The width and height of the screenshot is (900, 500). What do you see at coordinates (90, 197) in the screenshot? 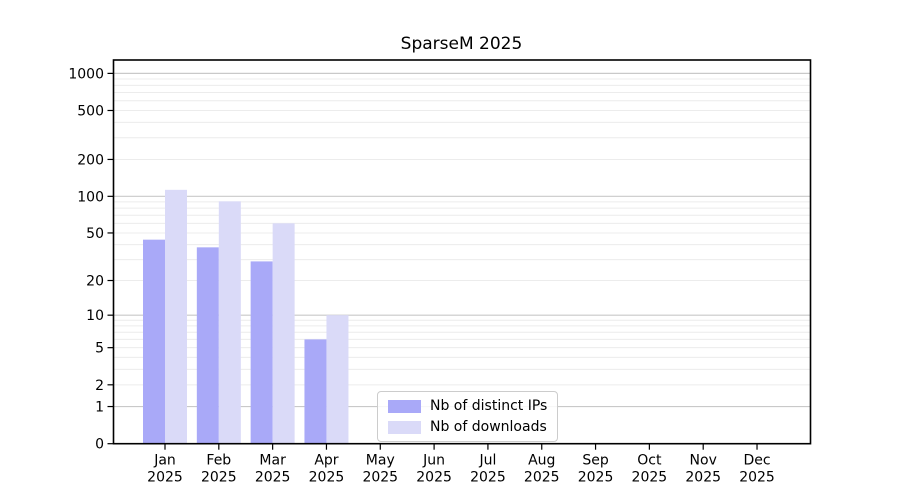
I see `y-tick-label: 100` at bounding box center [90, 197].